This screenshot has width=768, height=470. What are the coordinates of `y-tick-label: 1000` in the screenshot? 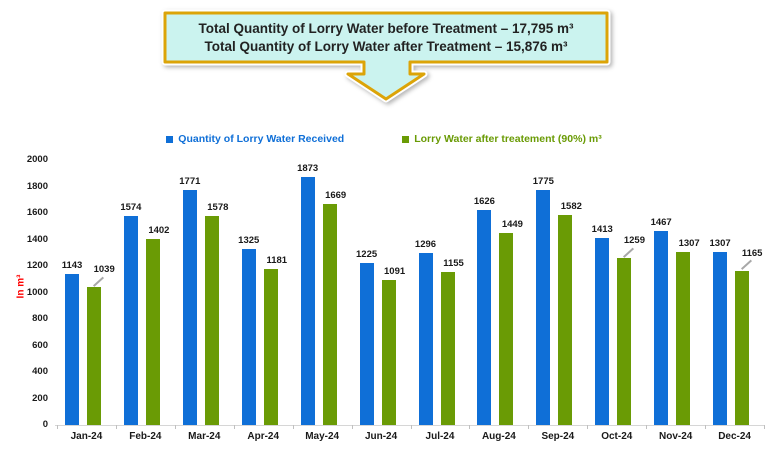 It's located at (37, 292).